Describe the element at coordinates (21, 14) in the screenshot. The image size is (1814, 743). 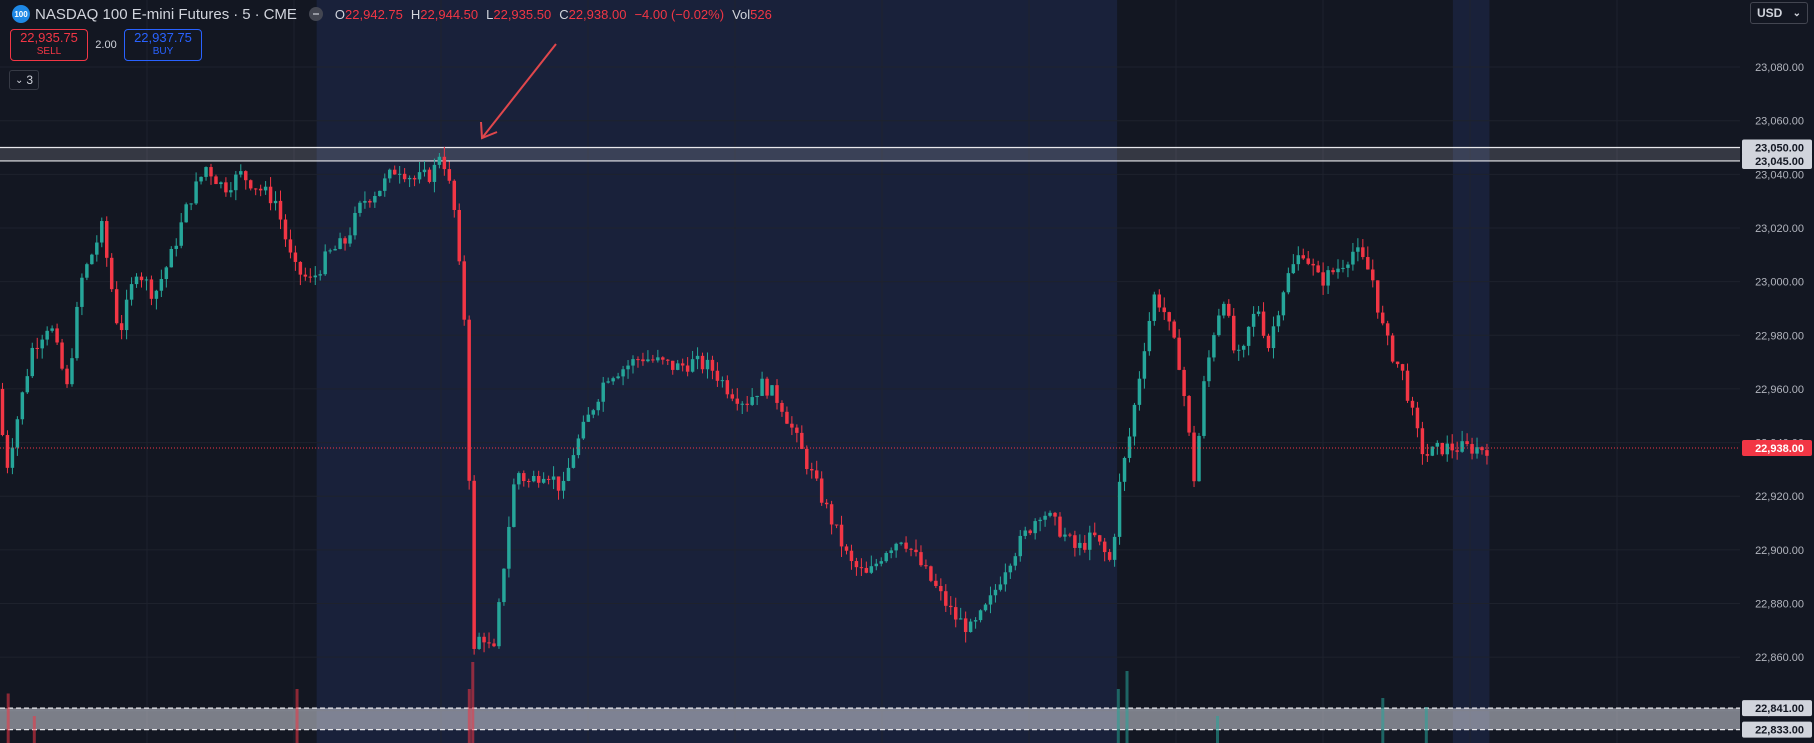
I see `symbol-logo: 100` at that location.